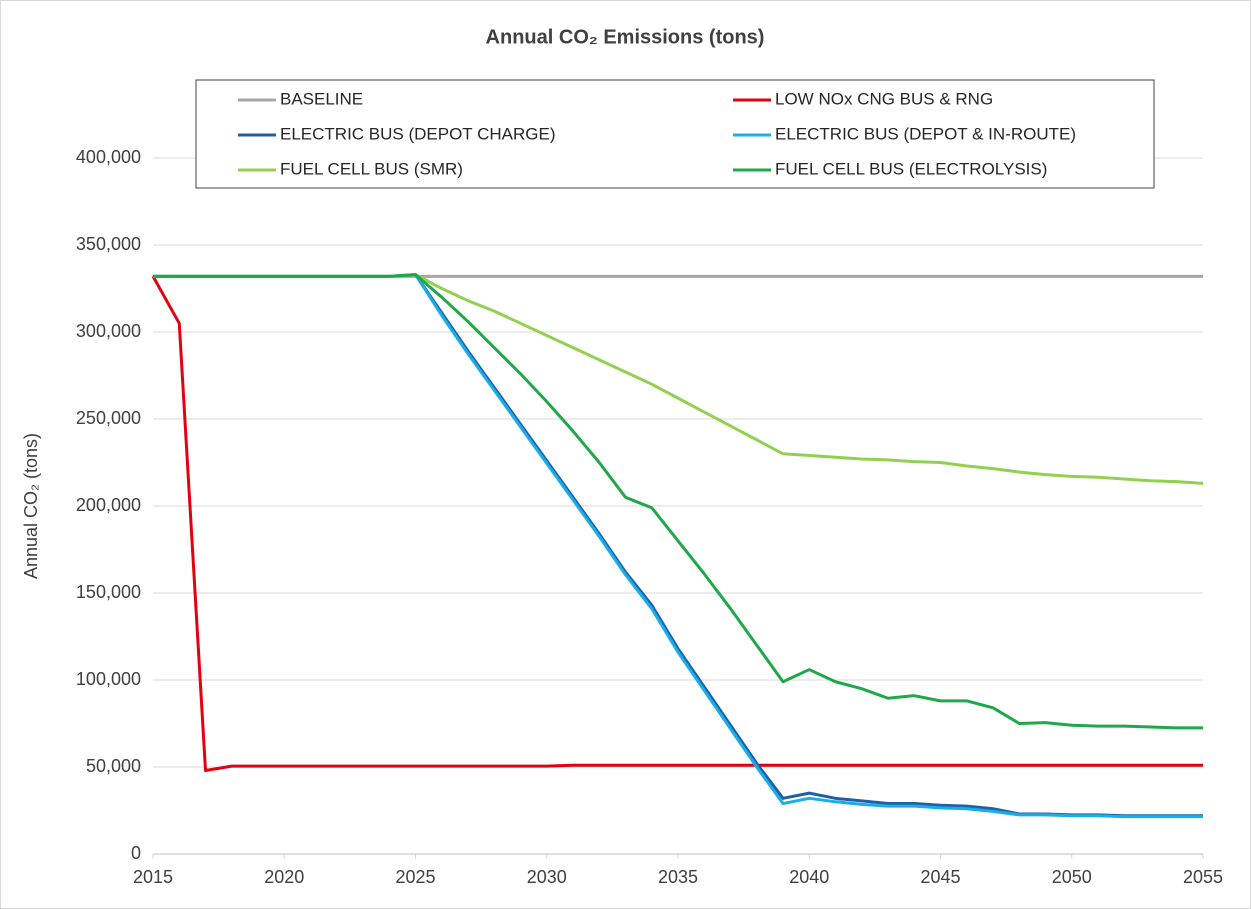 This screenshot has height=909, width=1251. What do you see at coordinates (547, 877) in the screenshot?
I see `x-tick-label: 2030` at bounding box center [547, 877].